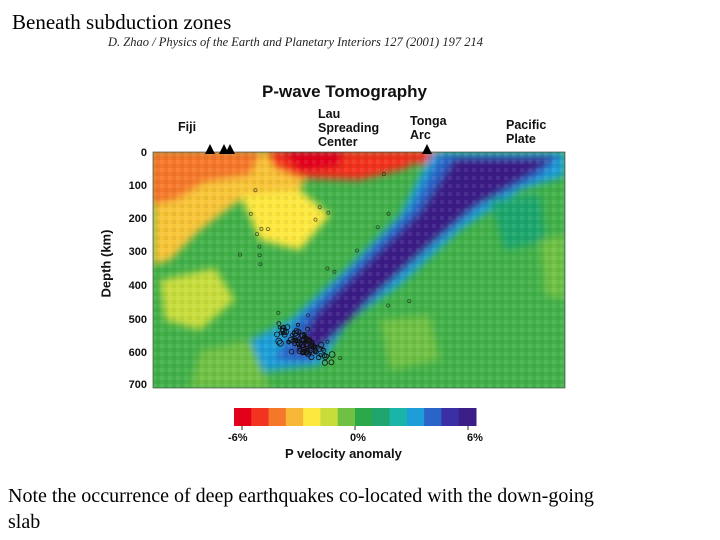 Image resolution: width=720 pixels, height=540 pixels. I want to click on colorbar-mid-label: 0%, so click(358, 438).